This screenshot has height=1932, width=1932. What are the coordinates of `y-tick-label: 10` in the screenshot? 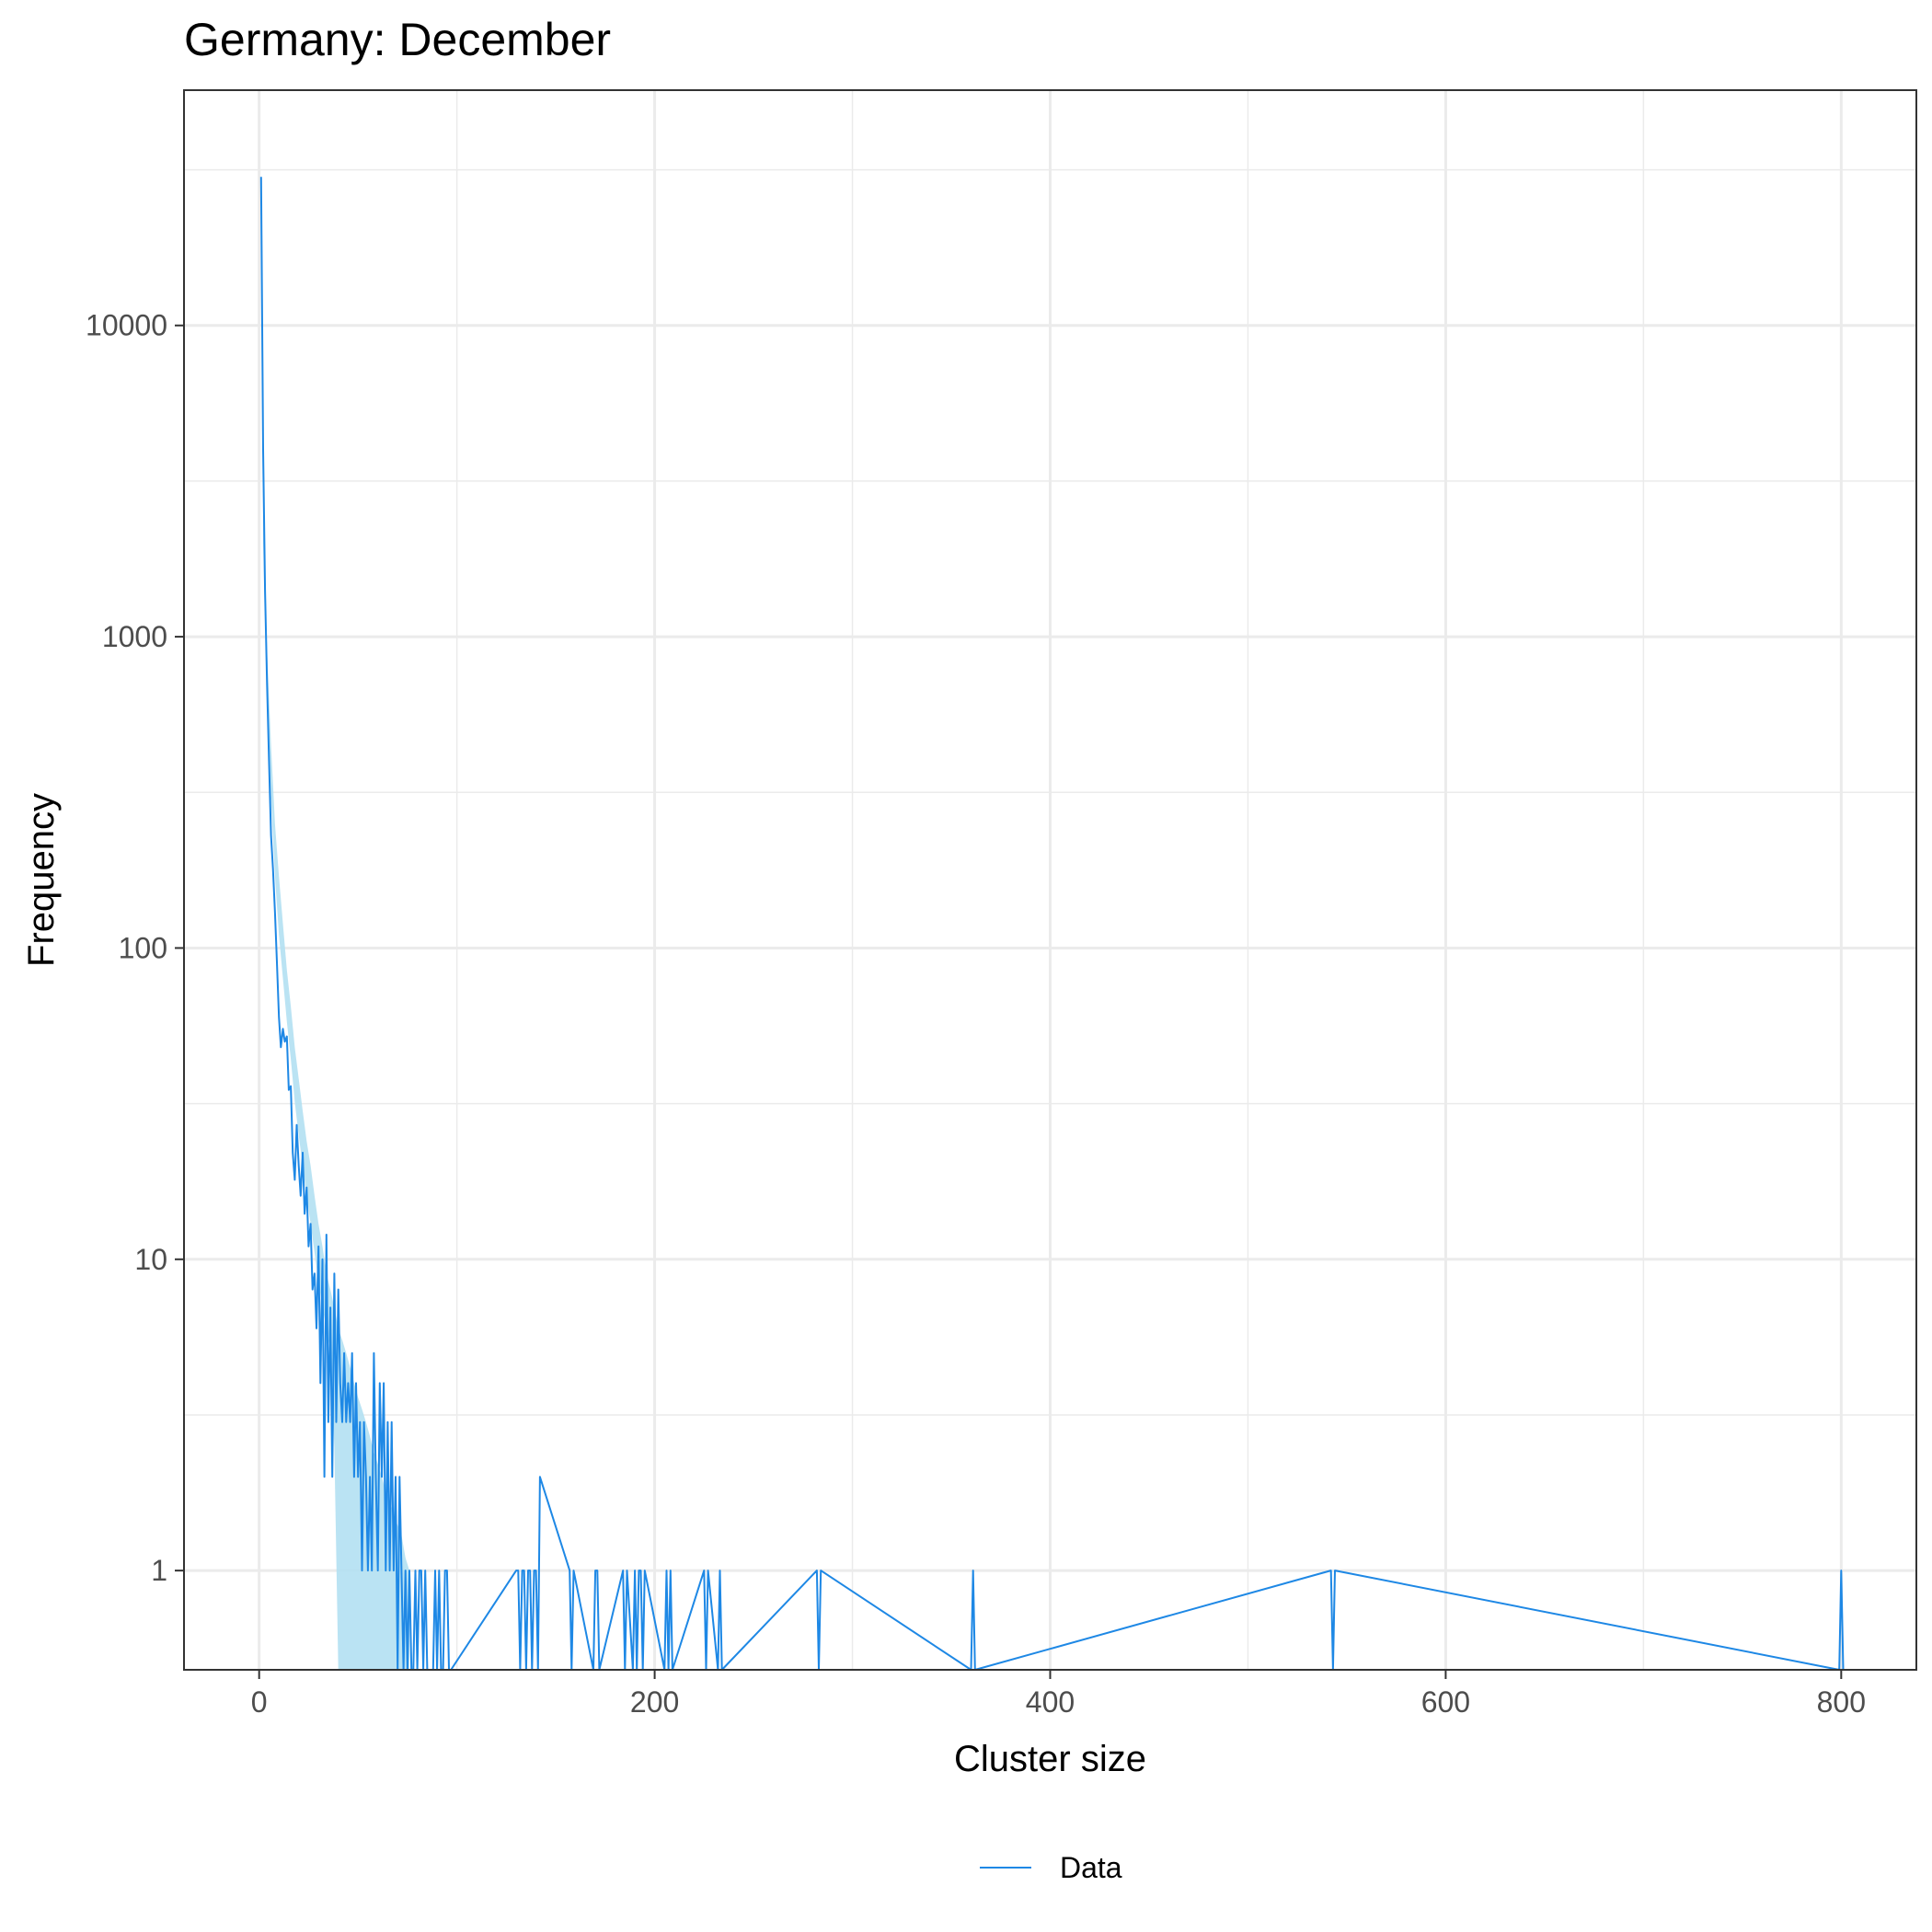 It's located at (150, 1259).